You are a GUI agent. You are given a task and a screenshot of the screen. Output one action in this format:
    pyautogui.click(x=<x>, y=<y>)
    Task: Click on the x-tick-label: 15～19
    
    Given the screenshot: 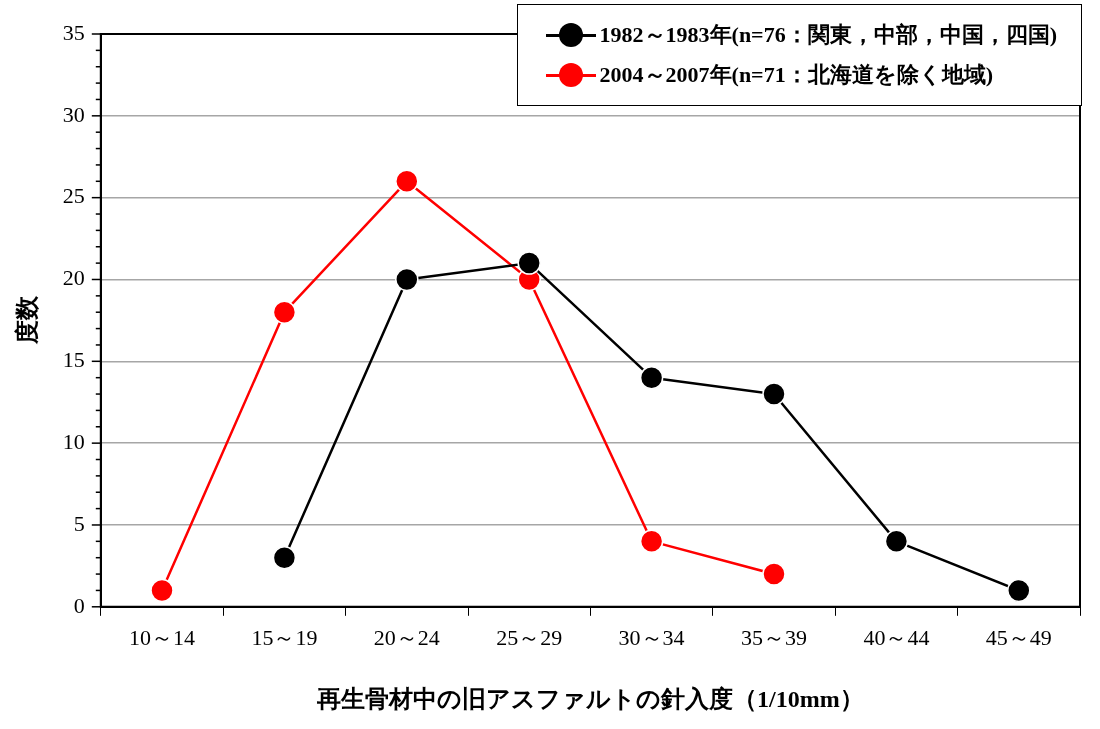 What is the action you would take?
    pyautogui.click(x=284, y=637)
    